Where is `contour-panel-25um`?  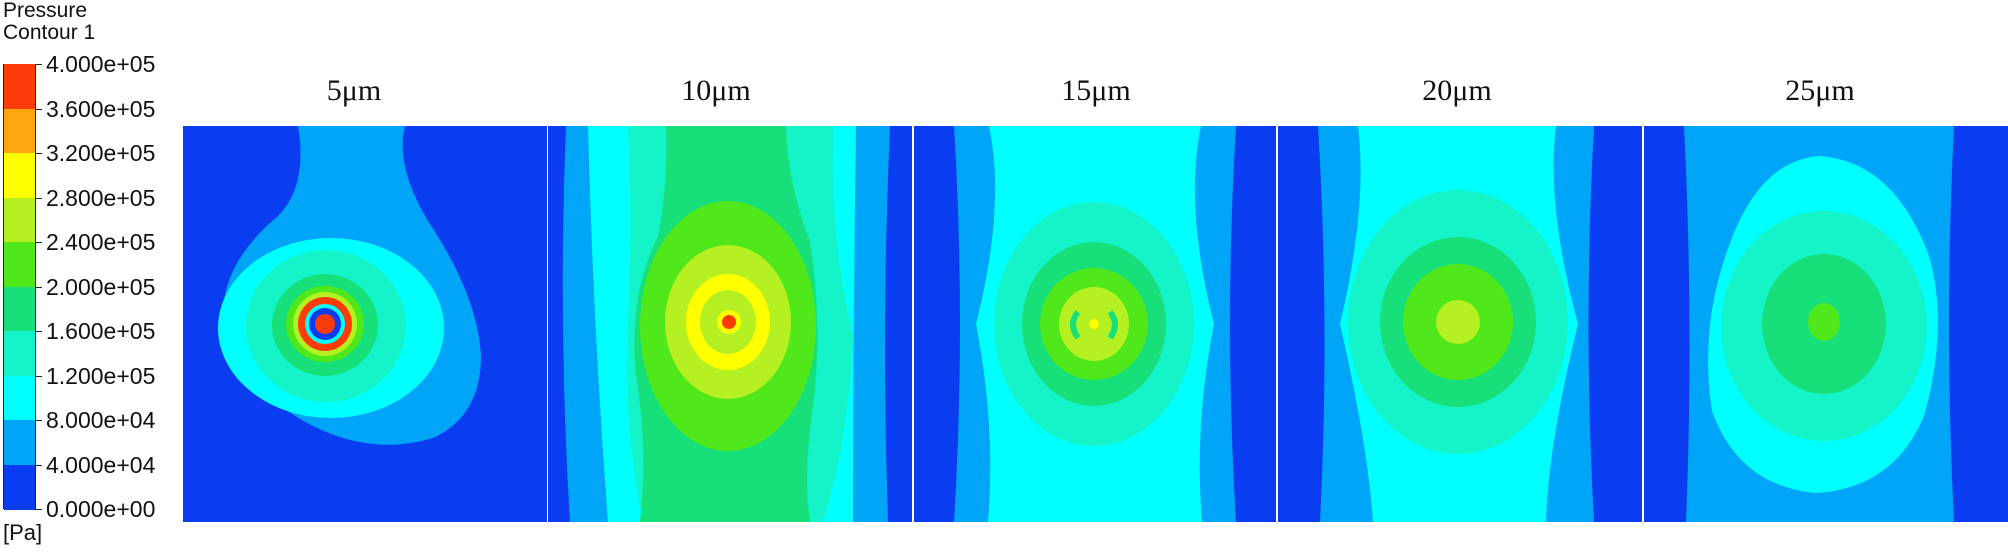
contour-panel-25um is located at coordinates (1826, 324).